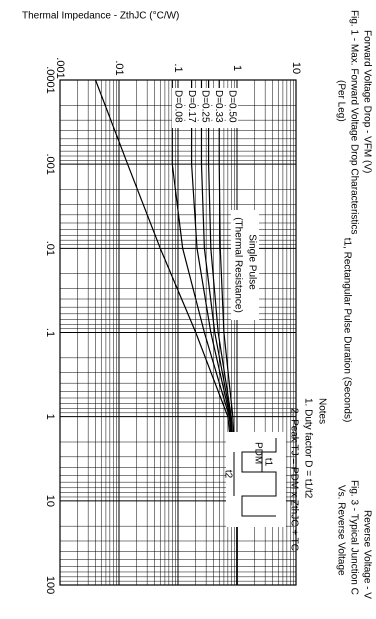  Describe the element at coordinates (267, 462) in the screenshot. I see `waveform-label: t1` at that location.